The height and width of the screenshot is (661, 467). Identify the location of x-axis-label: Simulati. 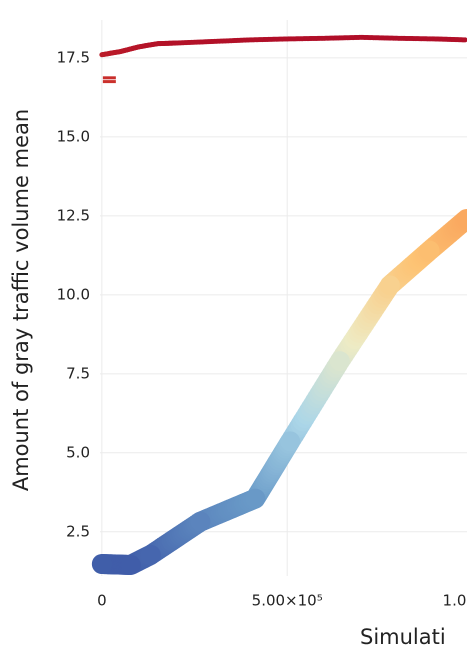
(403, 637).